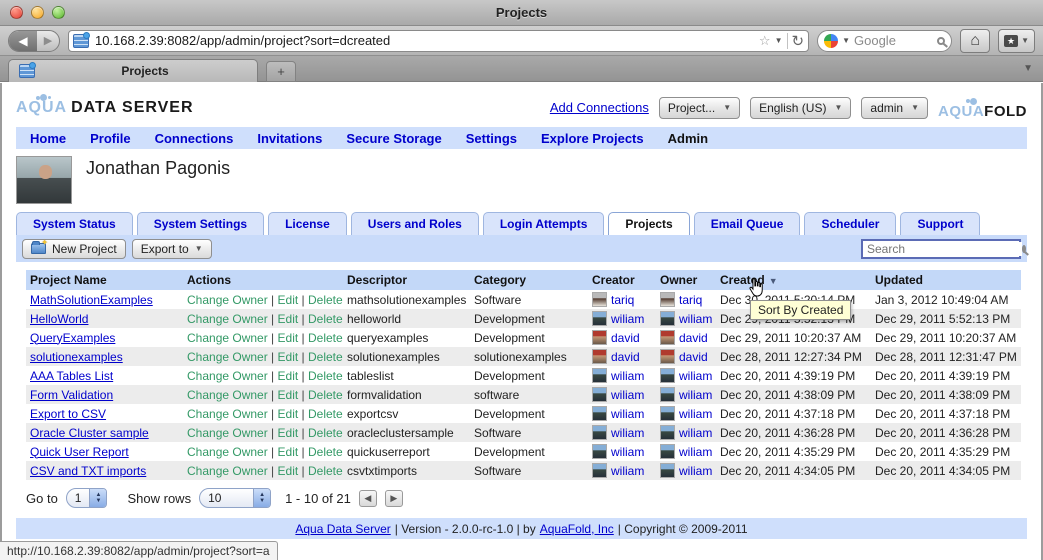  Describe the element at coordinates (194, 138) in the screenshot. I see `nav-item-connections: Connections` at that location.